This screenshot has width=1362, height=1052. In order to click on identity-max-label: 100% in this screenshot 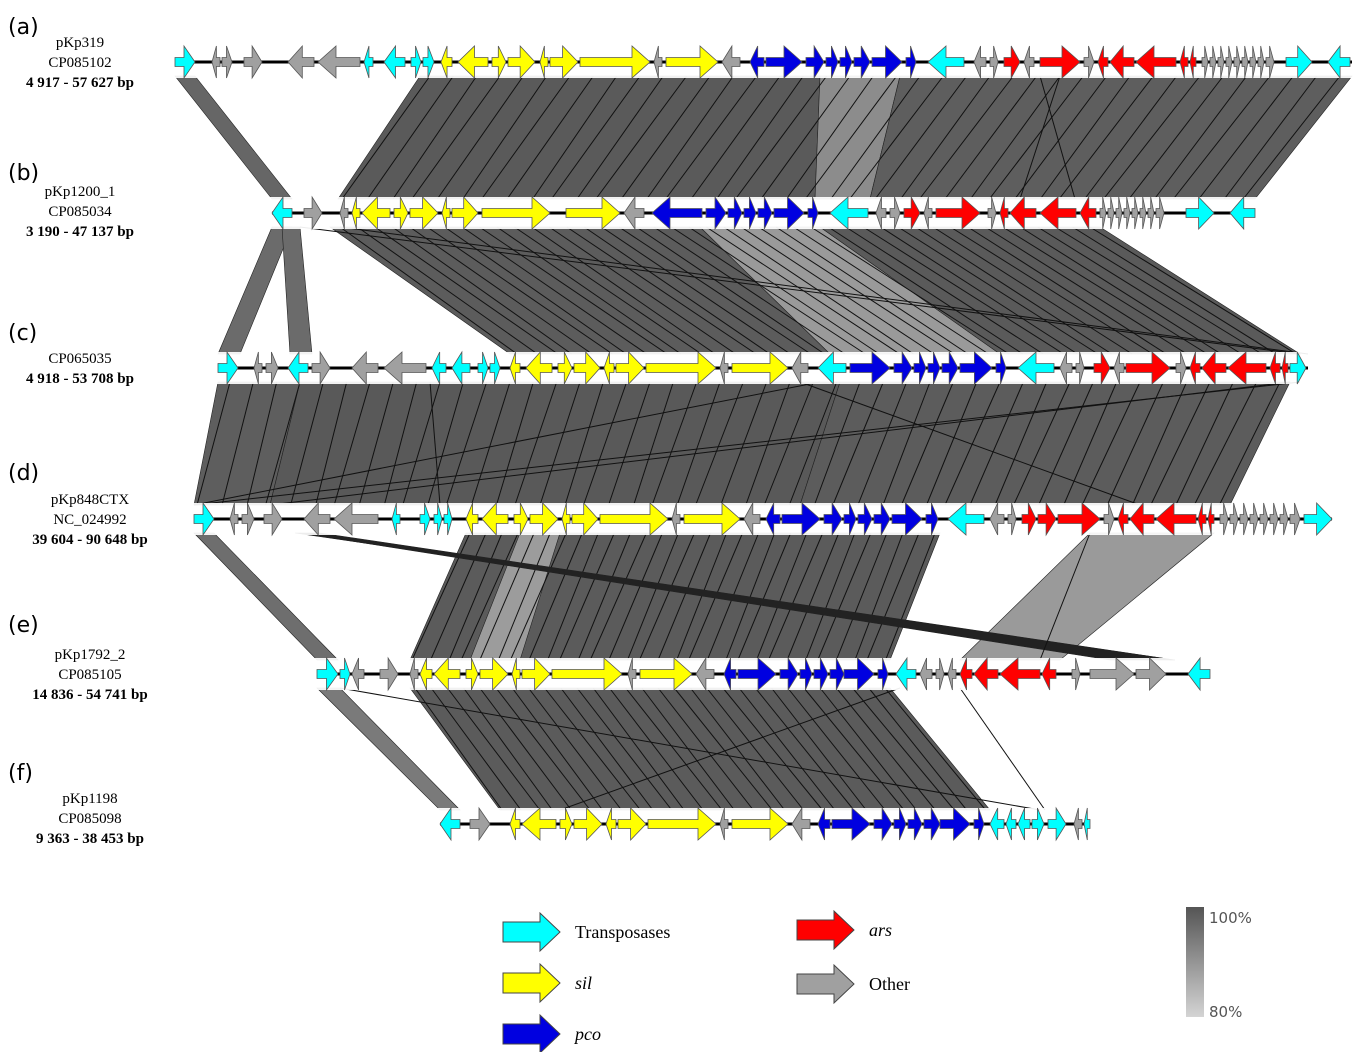, I will do `click(1230, 918)`.